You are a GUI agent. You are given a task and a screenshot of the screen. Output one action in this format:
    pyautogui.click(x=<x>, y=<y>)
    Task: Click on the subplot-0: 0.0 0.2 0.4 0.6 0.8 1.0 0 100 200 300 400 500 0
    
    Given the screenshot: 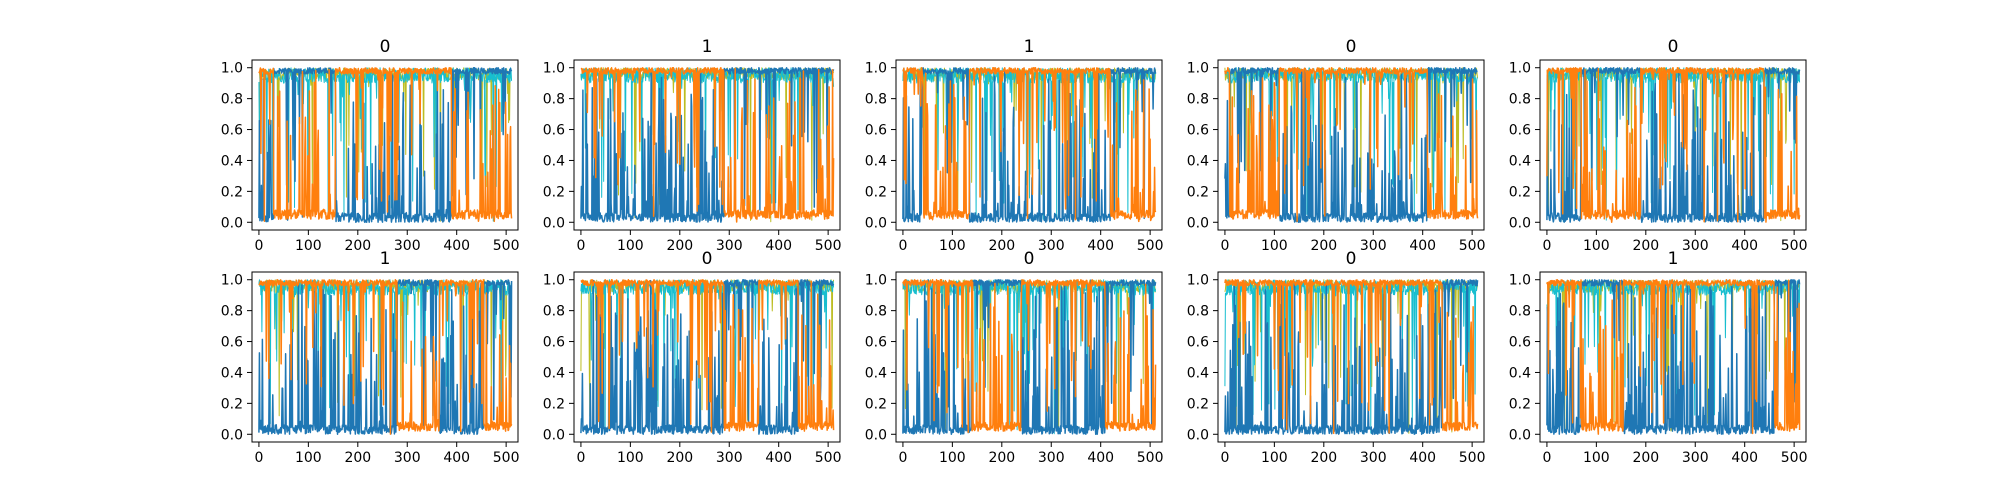 What is the action you would take?
    pyautogui.click(x=370, y=145)
    